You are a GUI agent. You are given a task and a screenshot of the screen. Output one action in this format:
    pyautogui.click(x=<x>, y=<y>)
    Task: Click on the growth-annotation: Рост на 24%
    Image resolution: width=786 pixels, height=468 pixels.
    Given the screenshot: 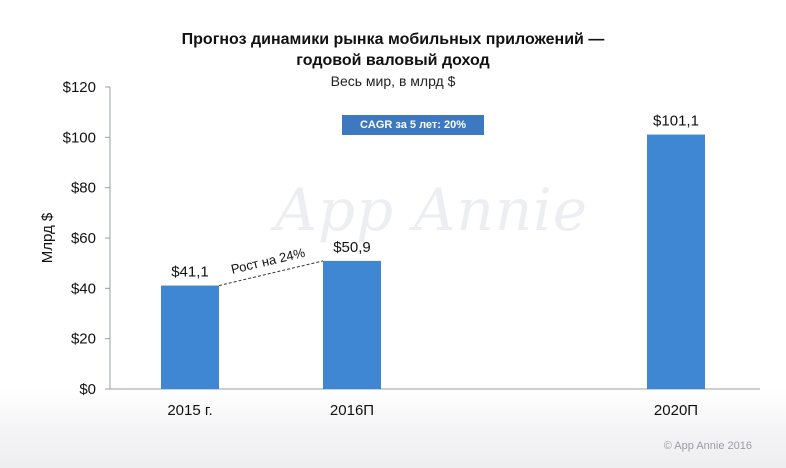 What is the action you would take?
    pyautogui.click(x=268, y=261)
    